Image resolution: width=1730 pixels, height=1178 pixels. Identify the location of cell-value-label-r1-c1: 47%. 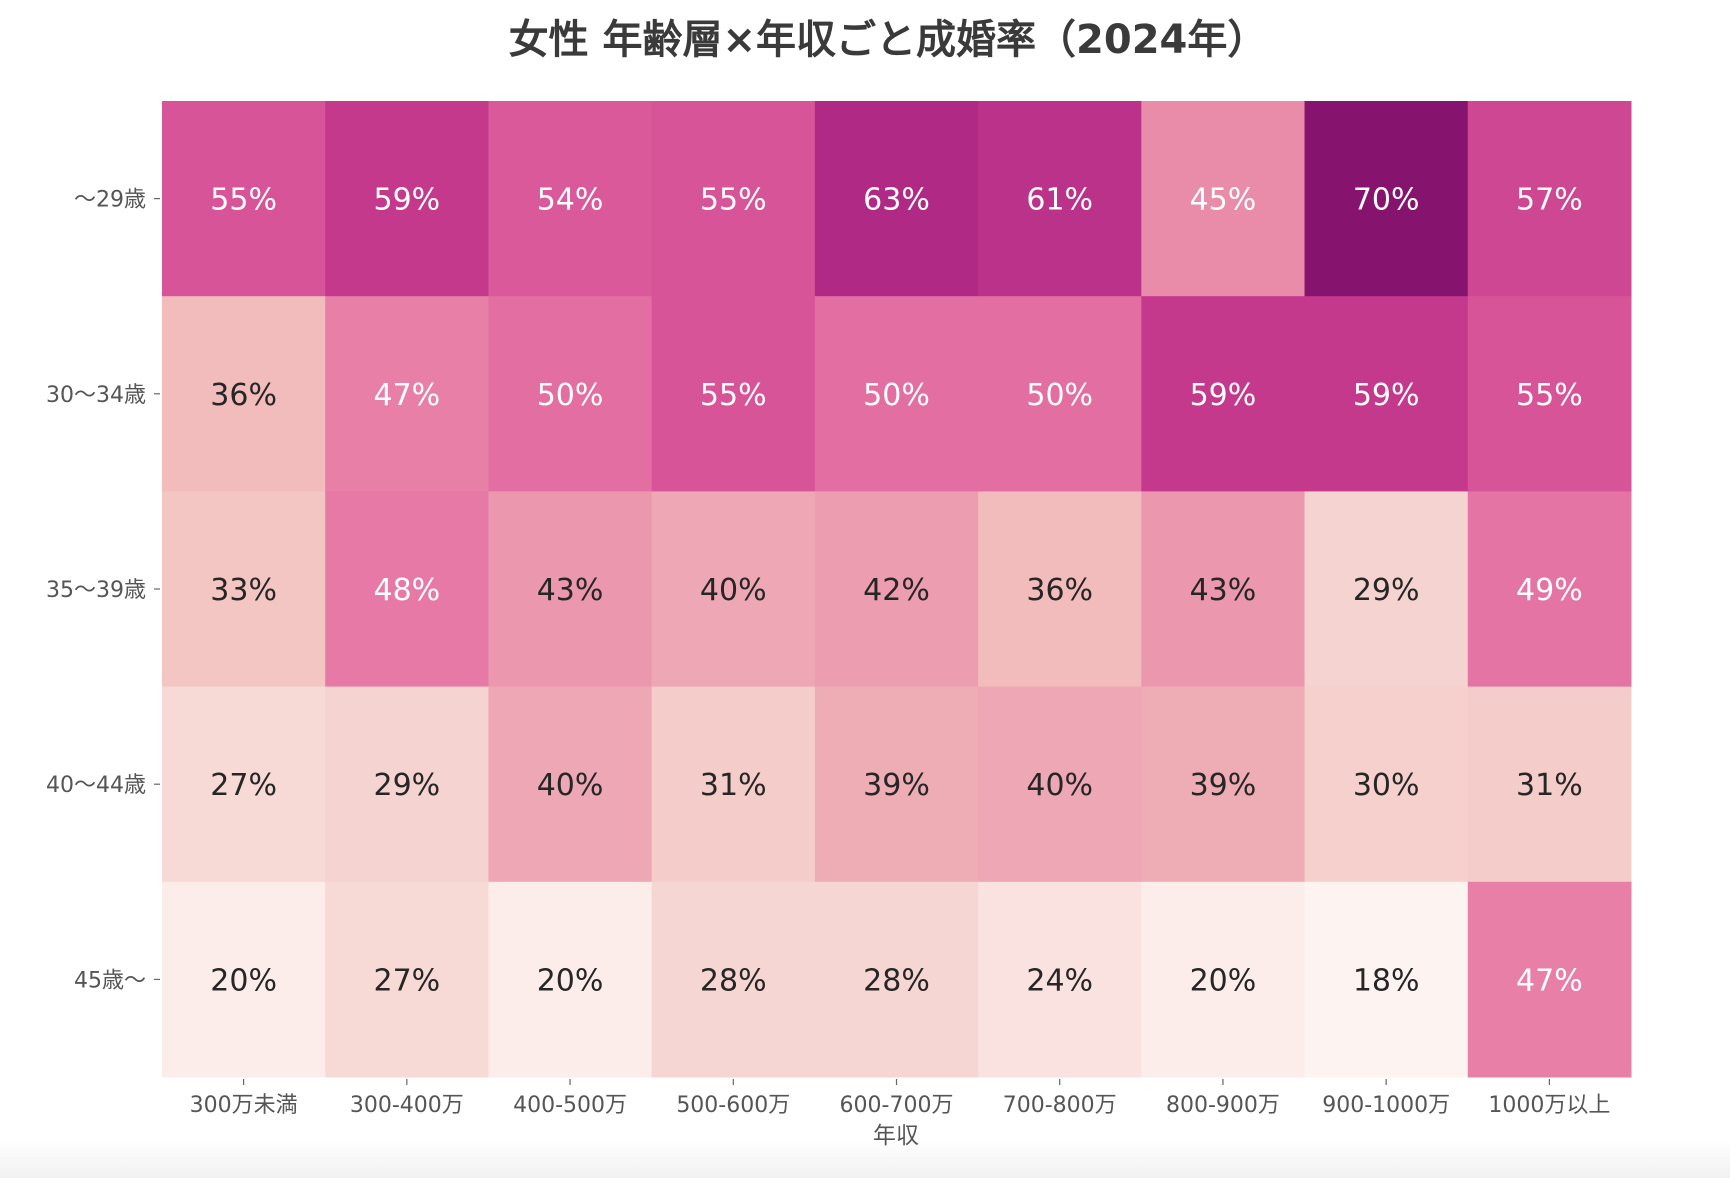
(406, 395).